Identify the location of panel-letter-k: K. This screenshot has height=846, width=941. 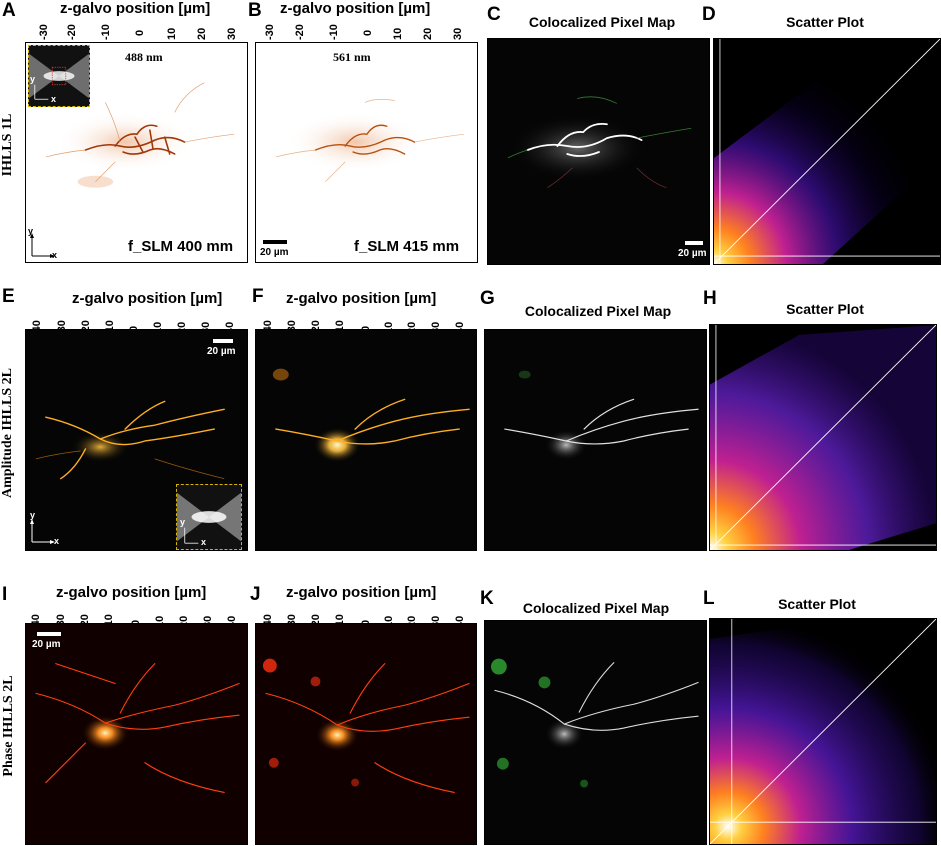
(487, 598).